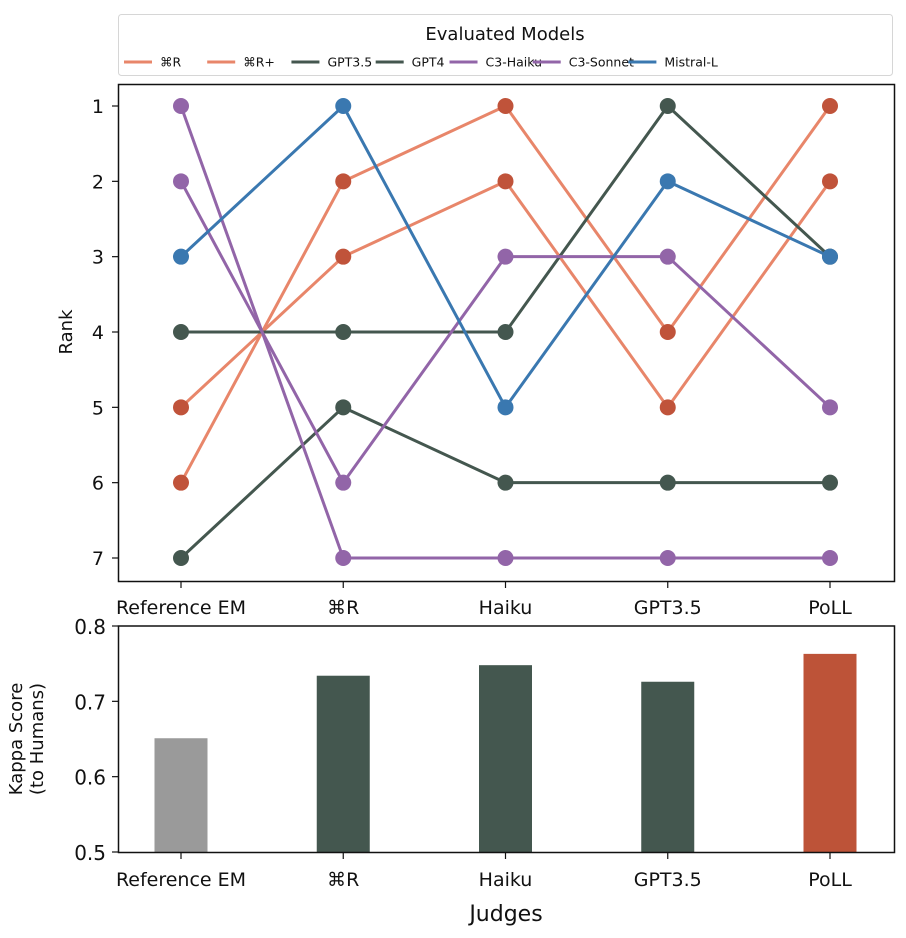 The image size is (906, 938). I want to click on rank-x-tick-label: PoLL, so click(830, 608).